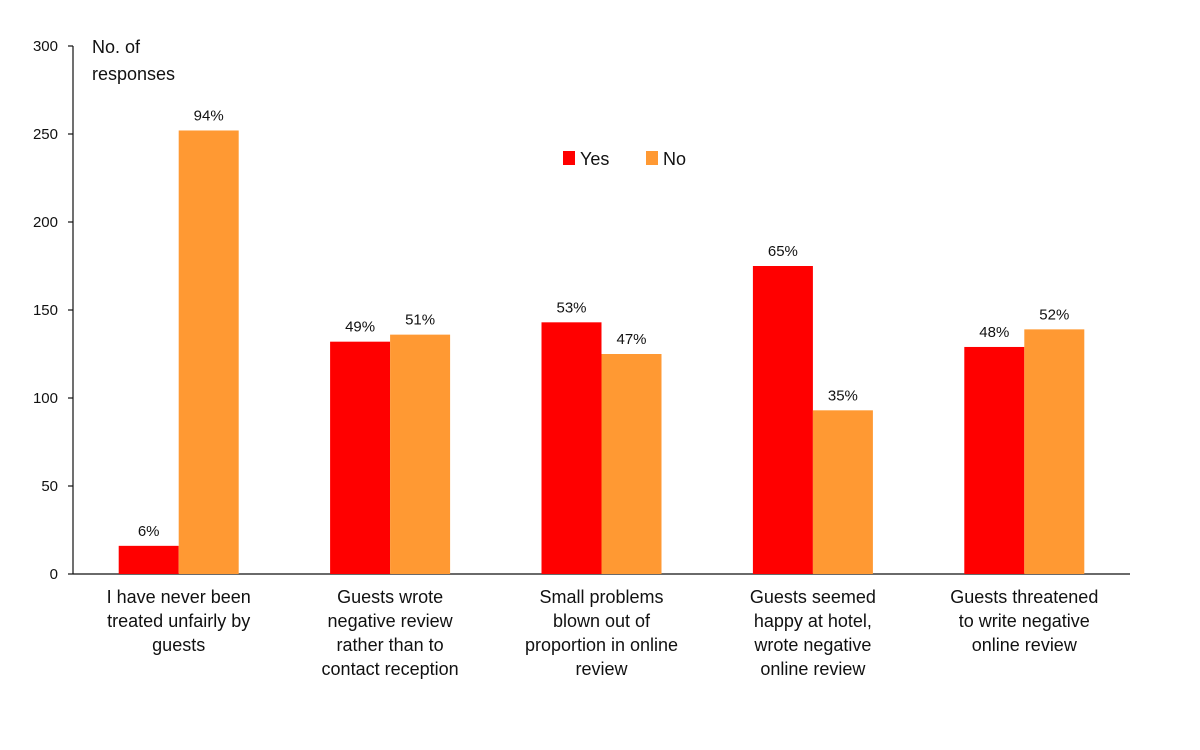 Image resolution: width=1200 pixels, height=750 pixels. I want to click on x-category-label-line: Small problems, so click(601, 597).